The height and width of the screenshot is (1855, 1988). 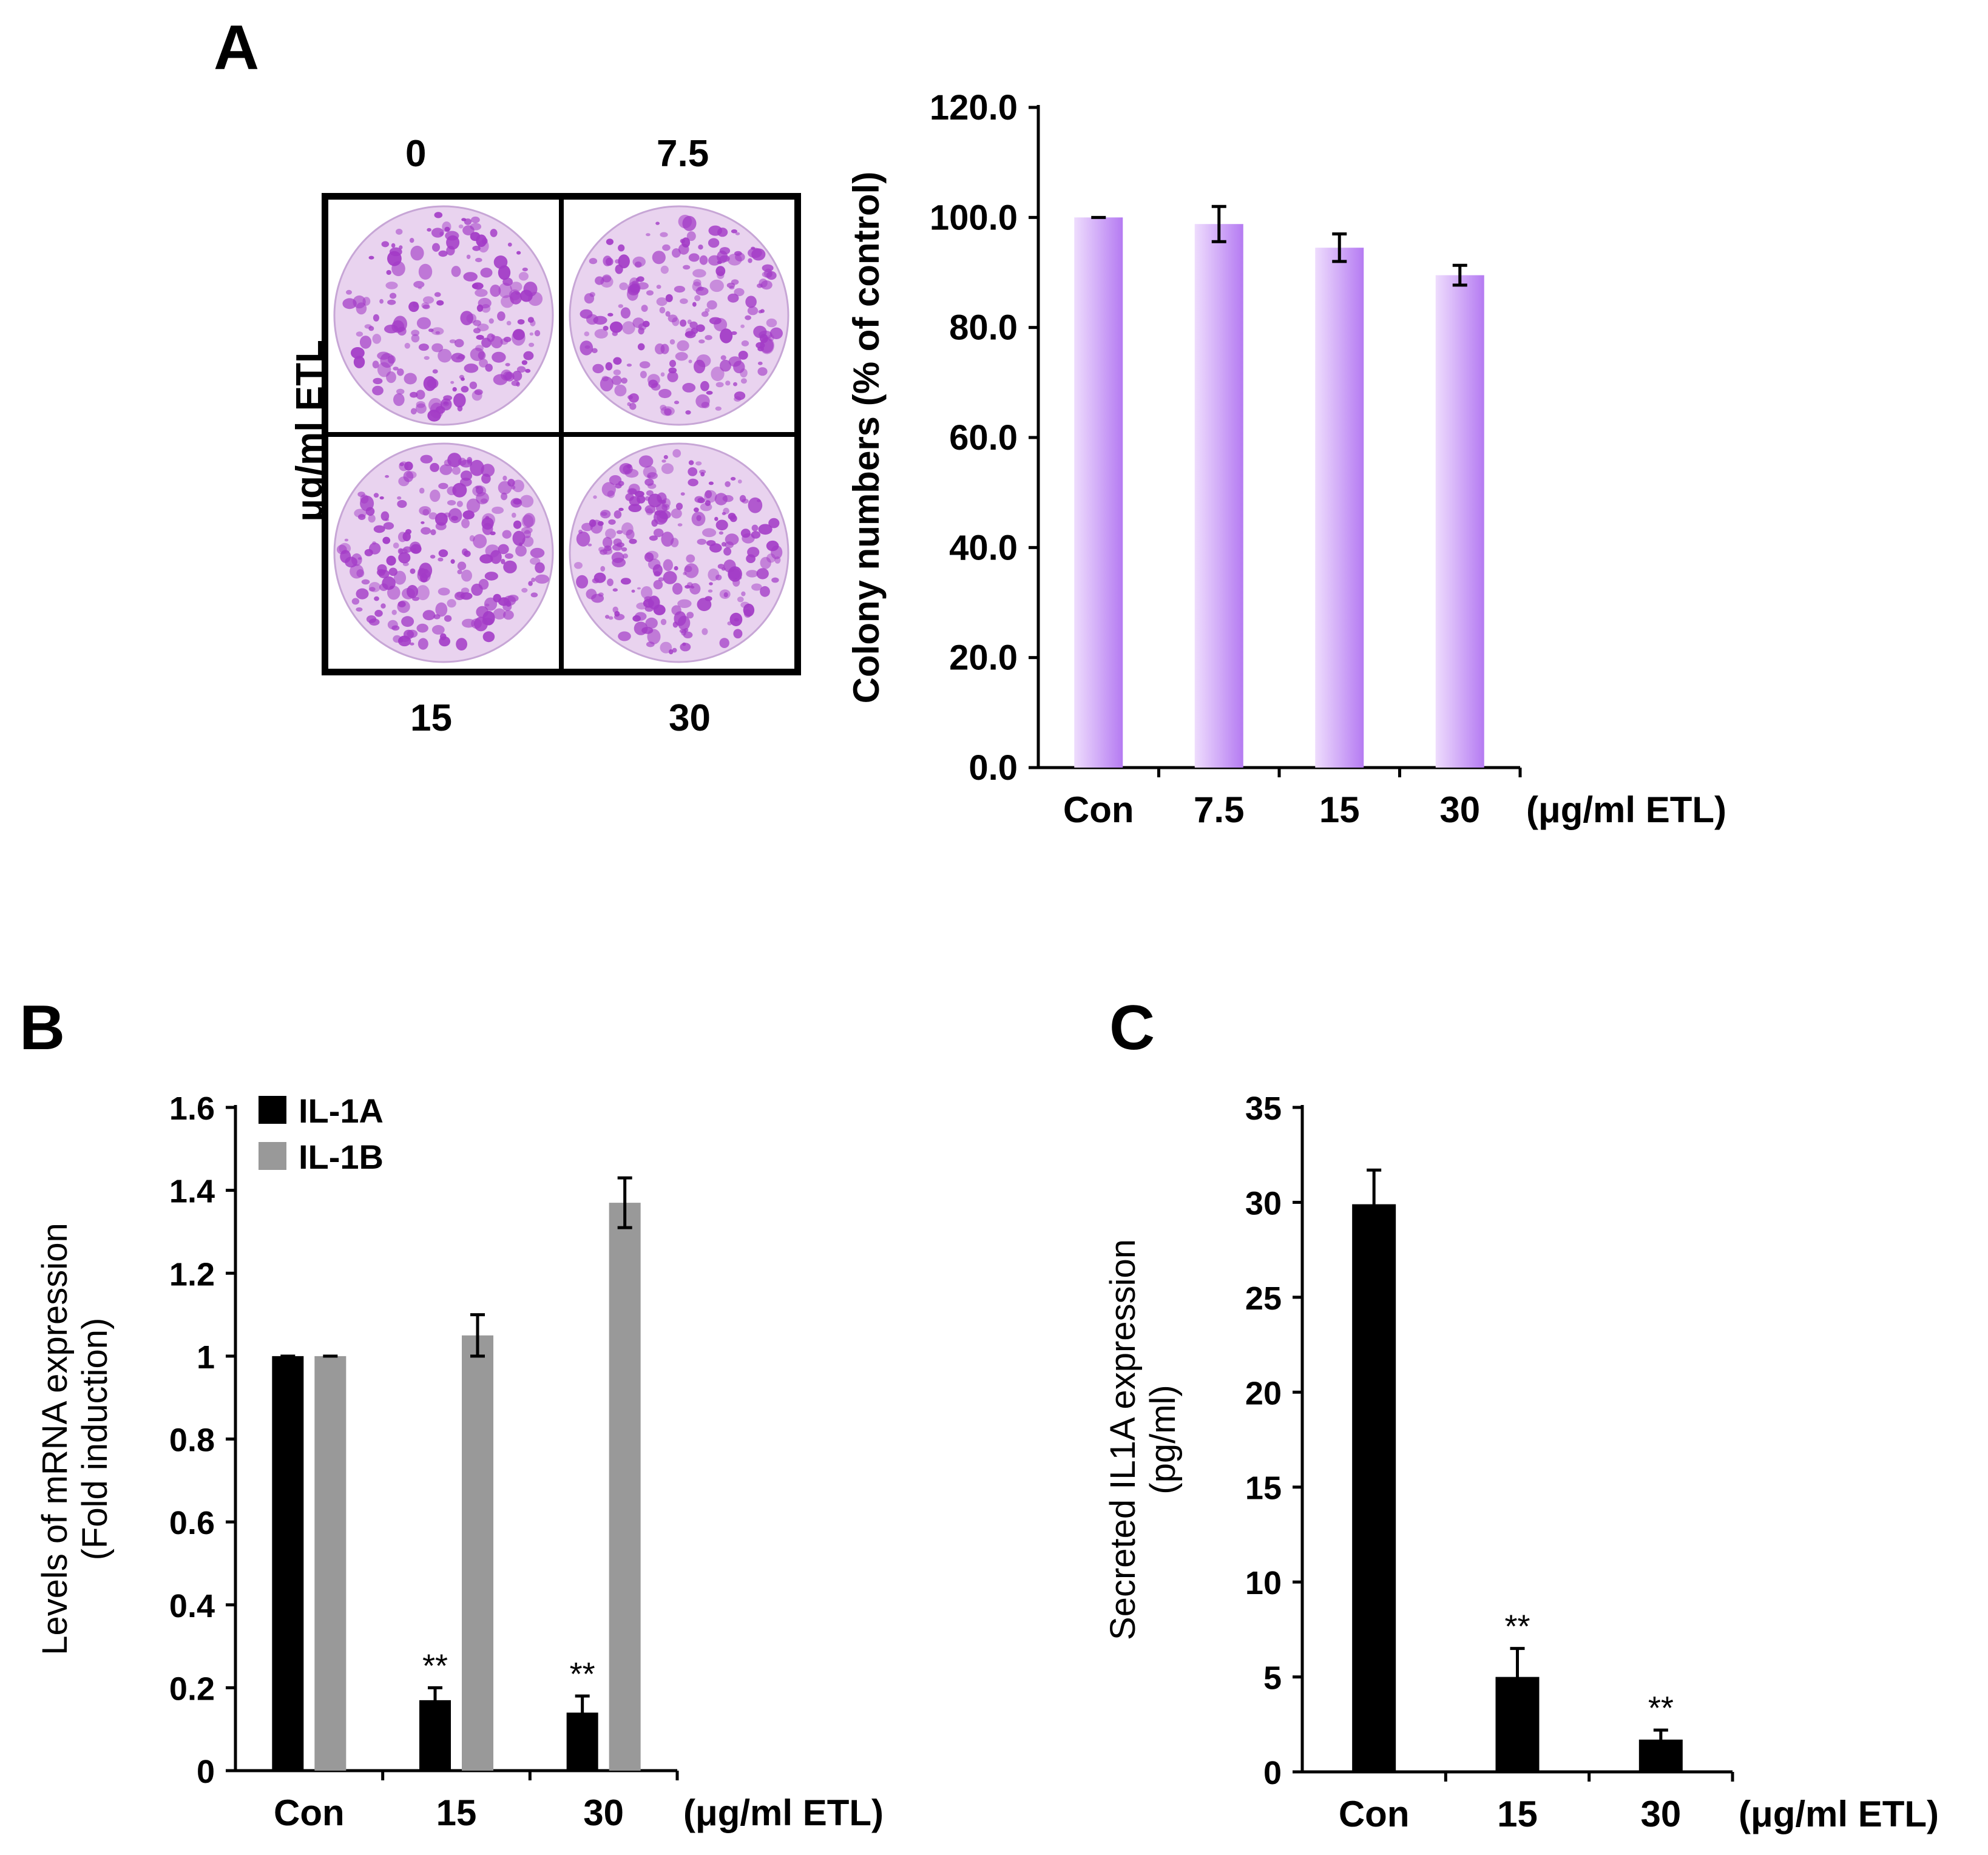 I want to click on x-category-label: 15, so click(x=1517, y=1814).